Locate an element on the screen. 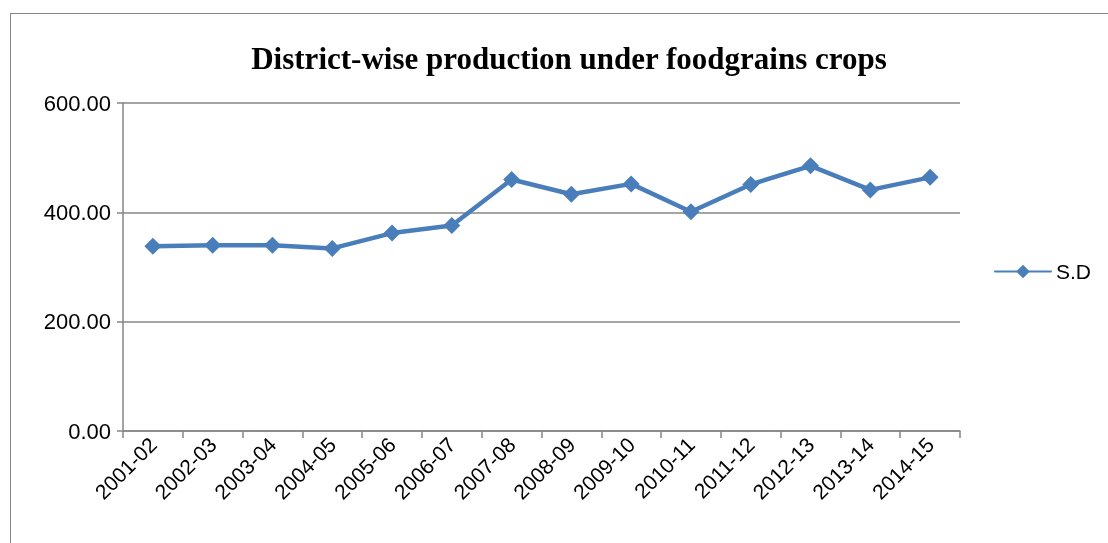  chart-title: District-wise production under foodgrains crops is located at coordinates (569, 58).